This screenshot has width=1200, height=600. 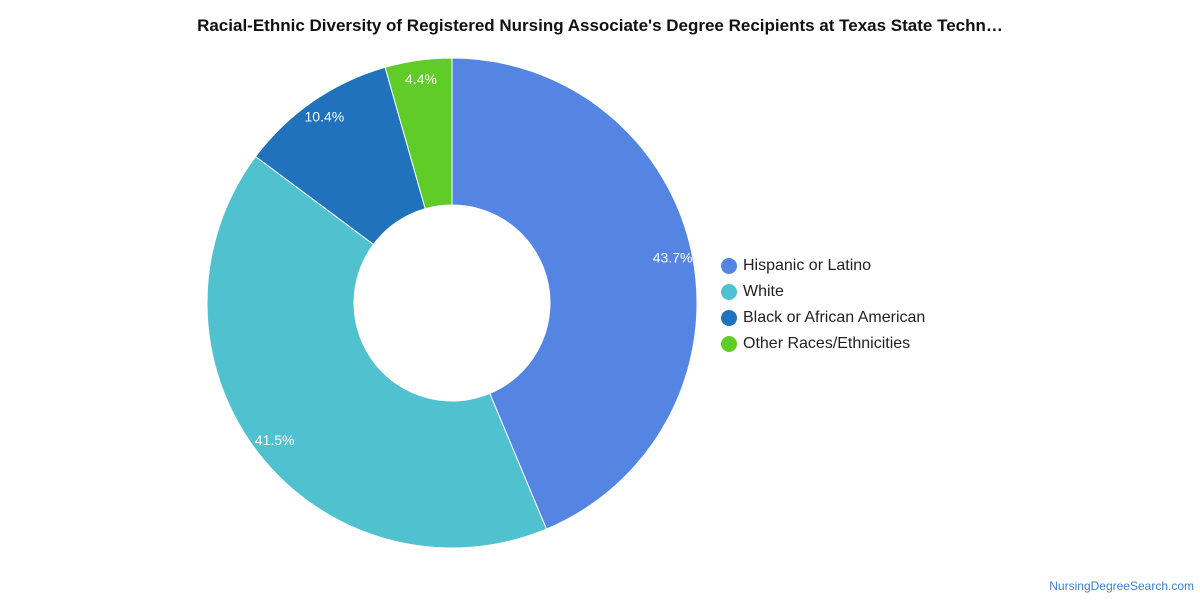 I want to click on legend-item-hispanic-or-latino: Hispanic or Latino, so click(x=823, y=266).